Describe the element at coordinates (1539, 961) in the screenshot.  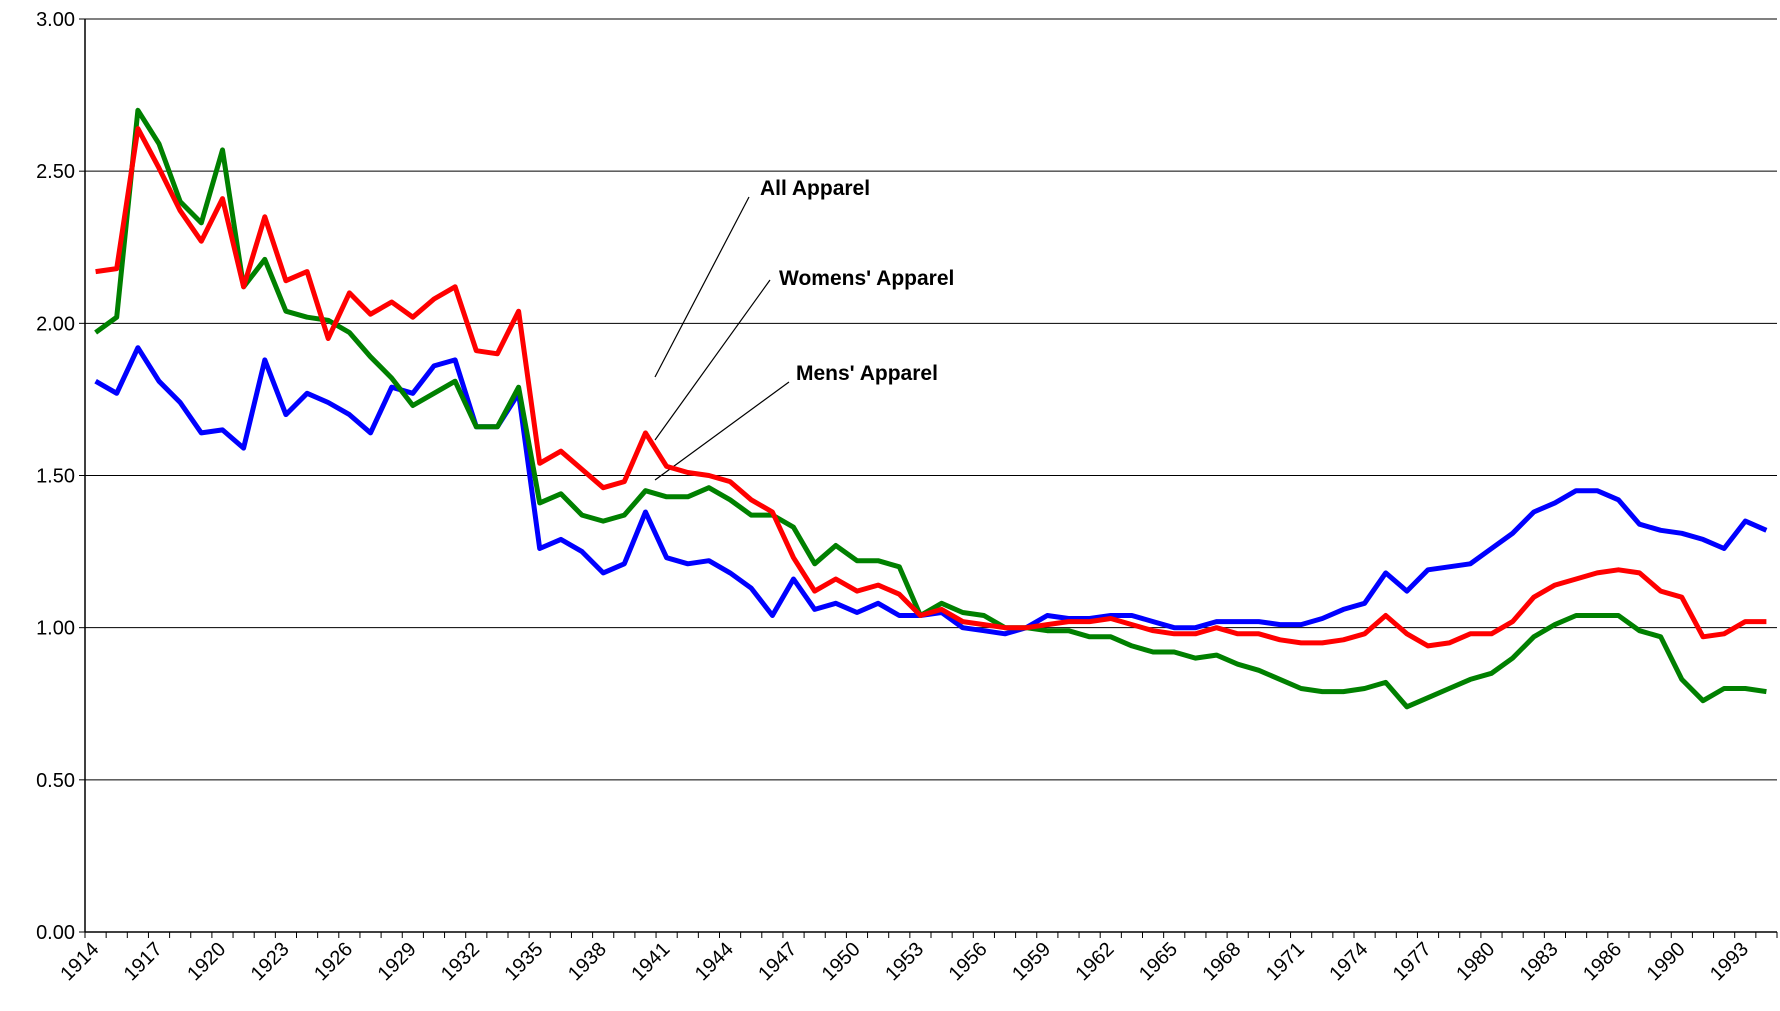
I see `x-tick-label: 1983` at that location.